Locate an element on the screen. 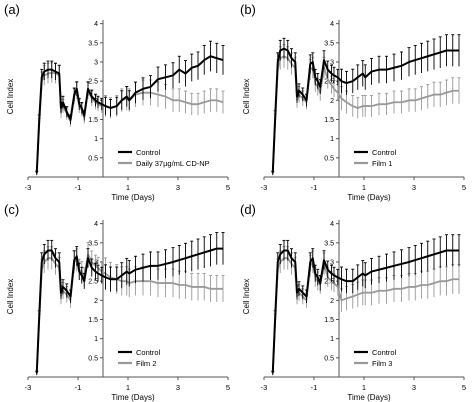 Image resolution: width=474 pixels, height=402 pixels. legend-label: Daily 37µg/mL CD-NP is located at coordinates (173, 163).